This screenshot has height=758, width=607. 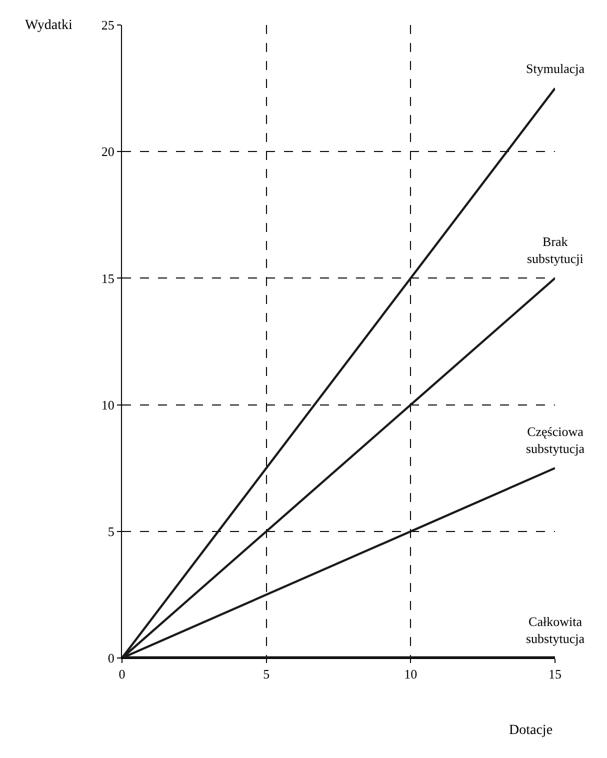 What do you see at coordinates (107, 404) in the screenshot?
I see `y-tick-label: 10` at bounding box center [107, 404].